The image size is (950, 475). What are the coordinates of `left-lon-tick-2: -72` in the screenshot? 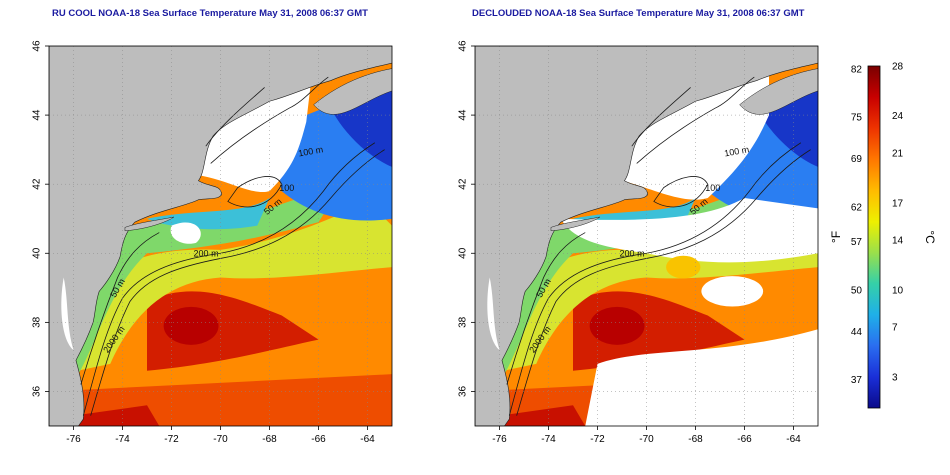 It's located at (171, 439).